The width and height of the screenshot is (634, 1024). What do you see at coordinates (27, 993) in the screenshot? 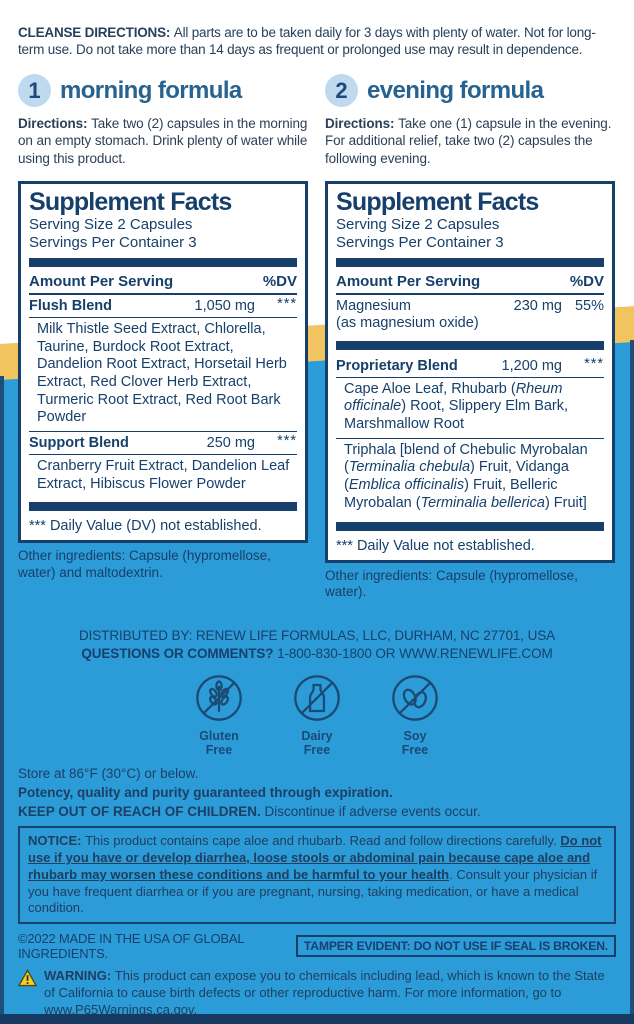
I see `warning-triangle-icon` at bounding box center [27, 993].